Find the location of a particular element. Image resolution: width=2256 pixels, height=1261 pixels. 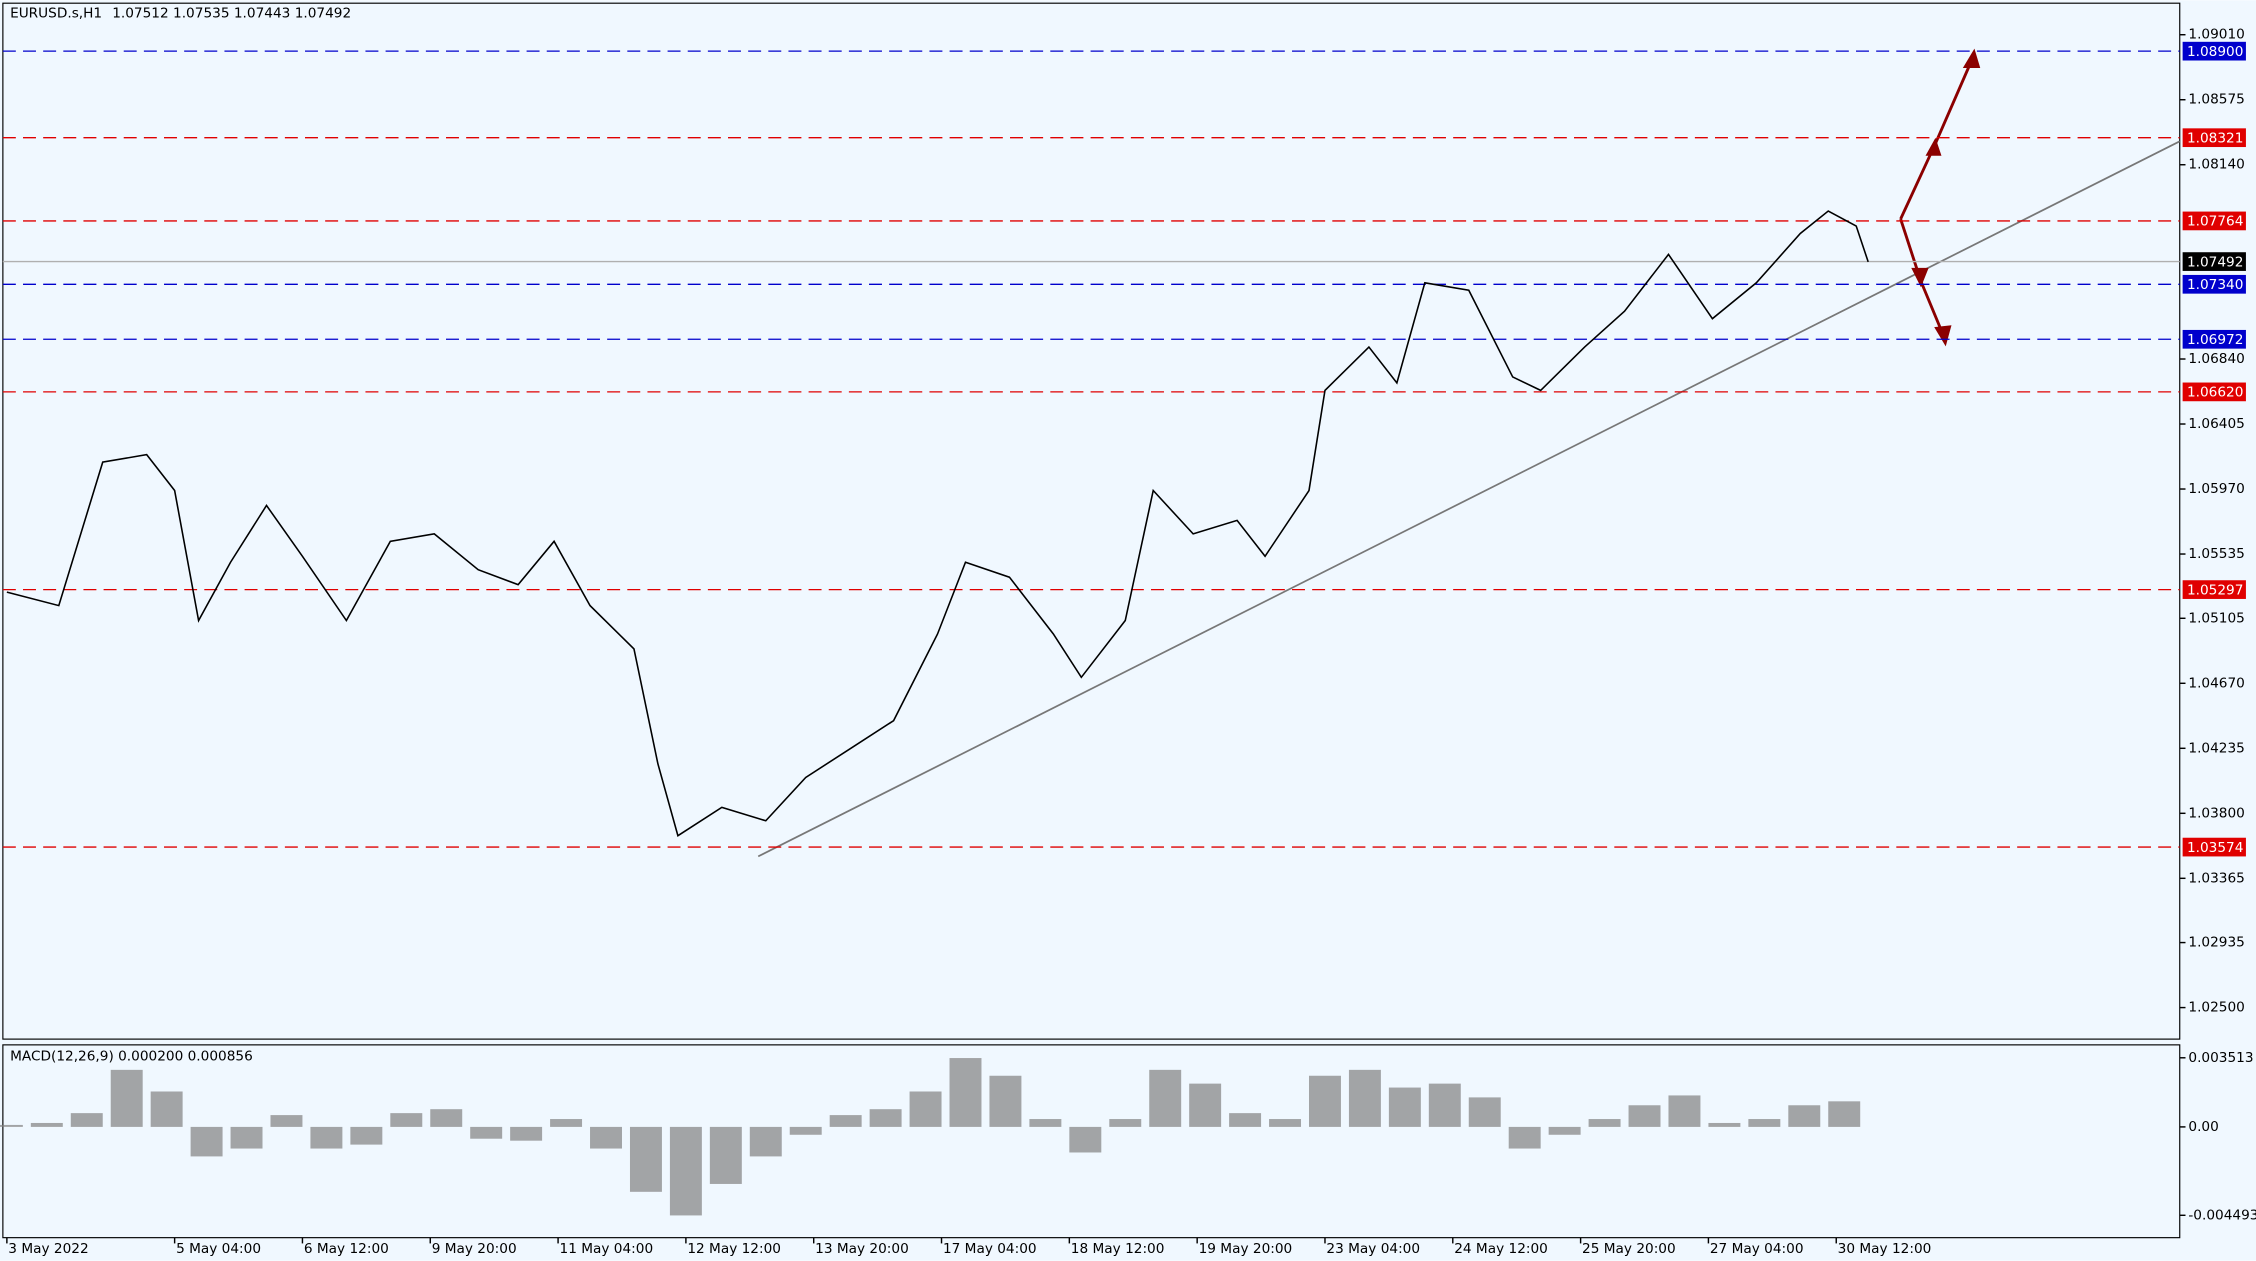

y-tick-label: 0.003513 is located at coordinates (2220, 1058).